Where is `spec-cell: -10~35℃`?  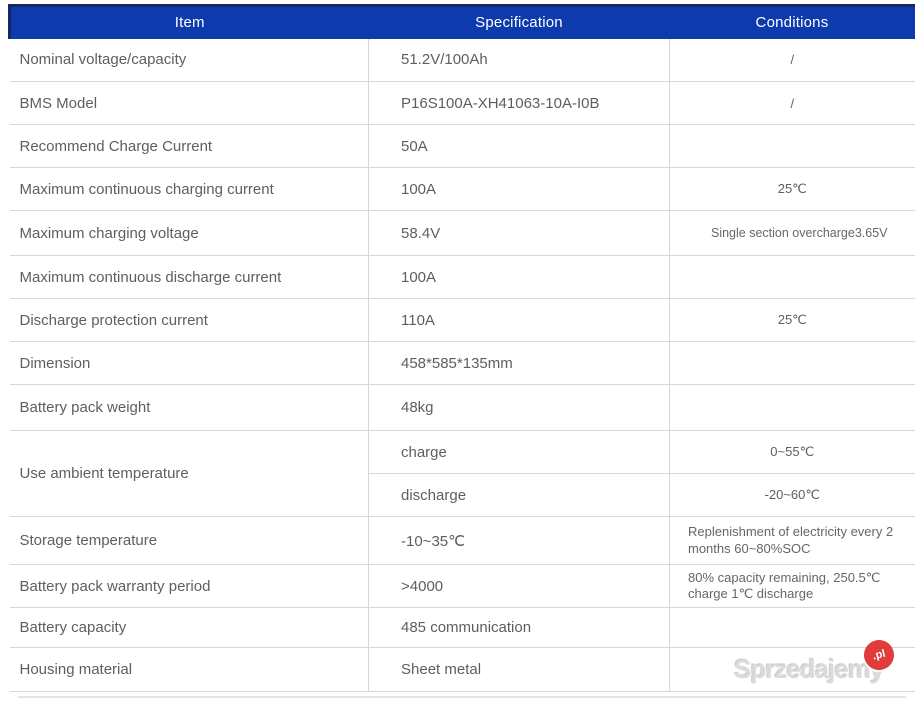
spec-cell: -10~35℃ is located at coordinates (519, 540).